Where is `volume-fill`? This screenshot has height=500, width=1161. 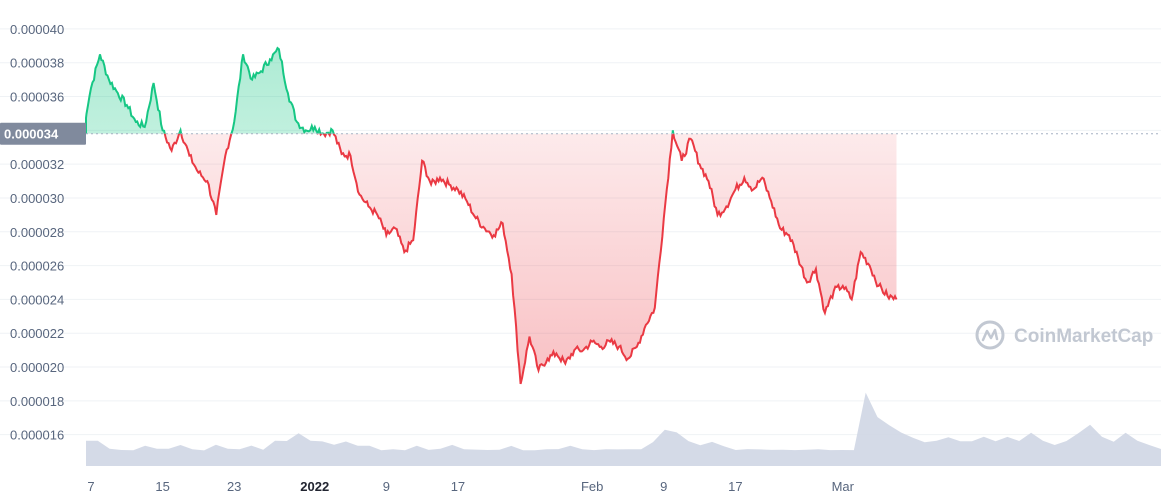
volume-fill is located at coordinates (623, 429).